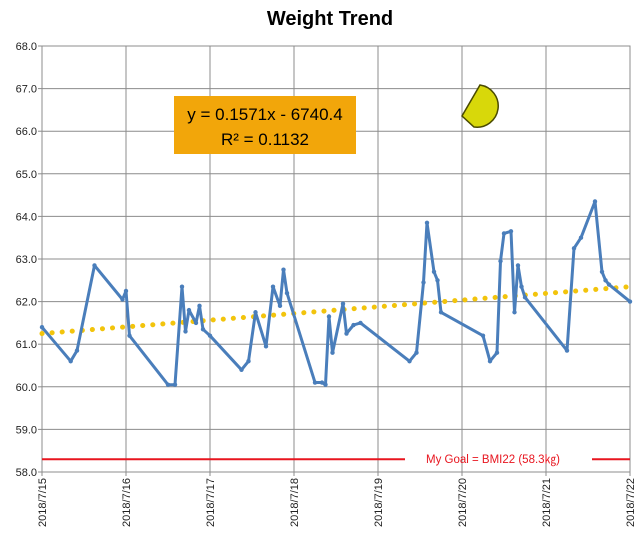  Describe the element at coordinates (631, 502) in the screenshot. I see `x-tick-label: 2018/7/22` at that location.